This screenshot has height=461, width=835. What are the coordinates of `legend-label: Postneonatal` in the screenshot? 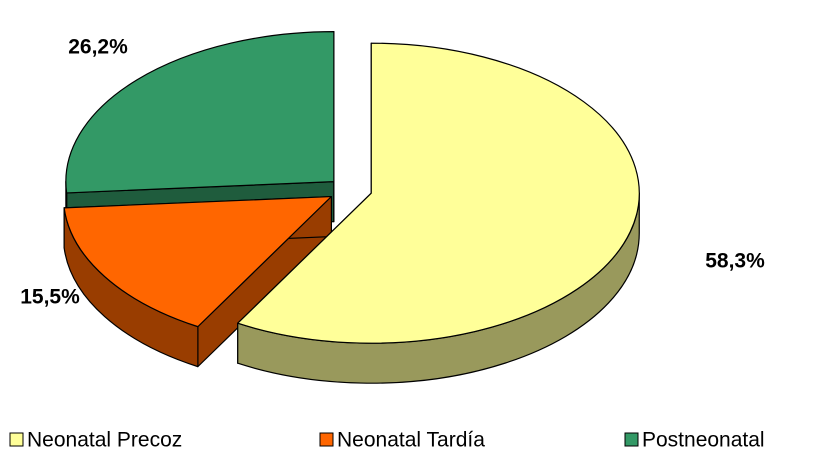 It's located at (703, 440).